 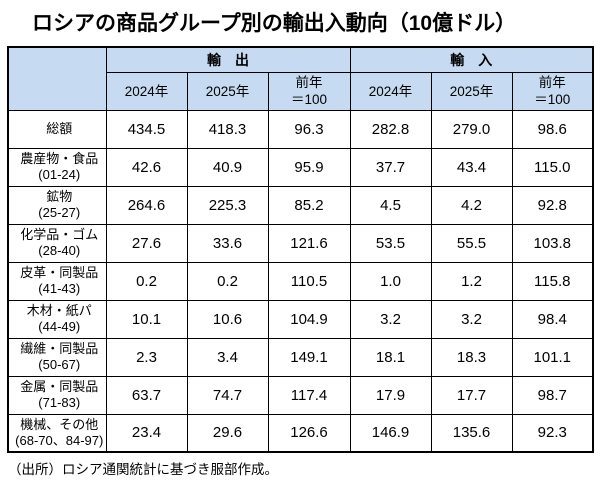 What do you see at coordinates (471, 91) in the screenshot?
I see `col-header-import-2025: 2025年` at bounding box center [471, 91].